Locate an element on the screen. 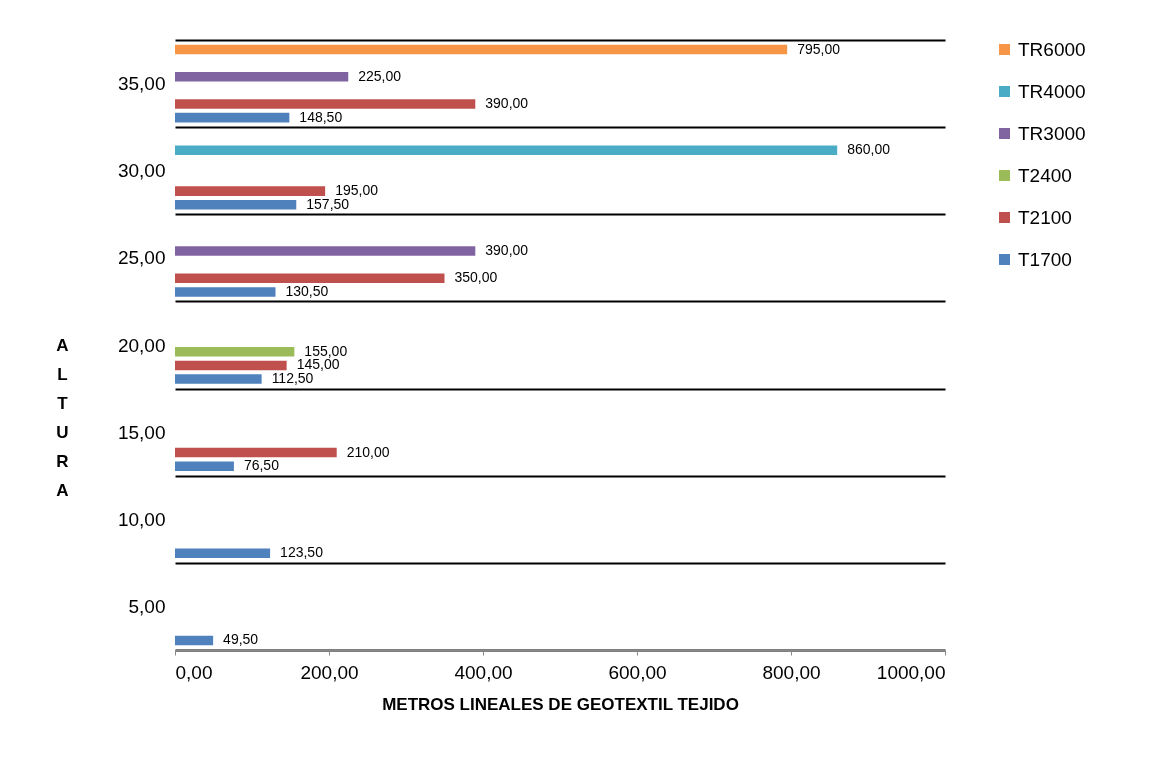 The image size is (1157, 767). legend-label: T1700 is located at coordinates (1045, 259).